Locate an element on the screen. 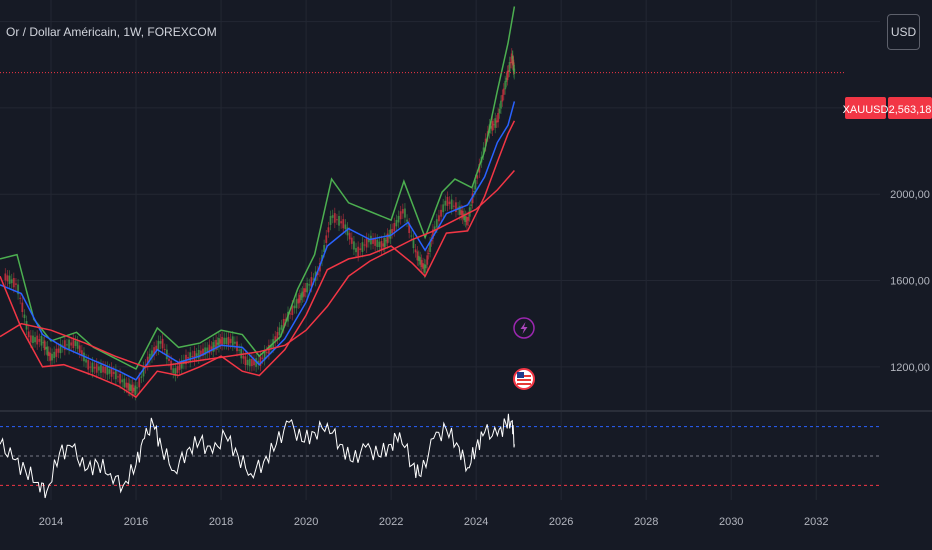 The height and width of the screenshot is (550, 932). last-price-tag: XAUUSD 2,563,18 is located at coordinates (887, 108).